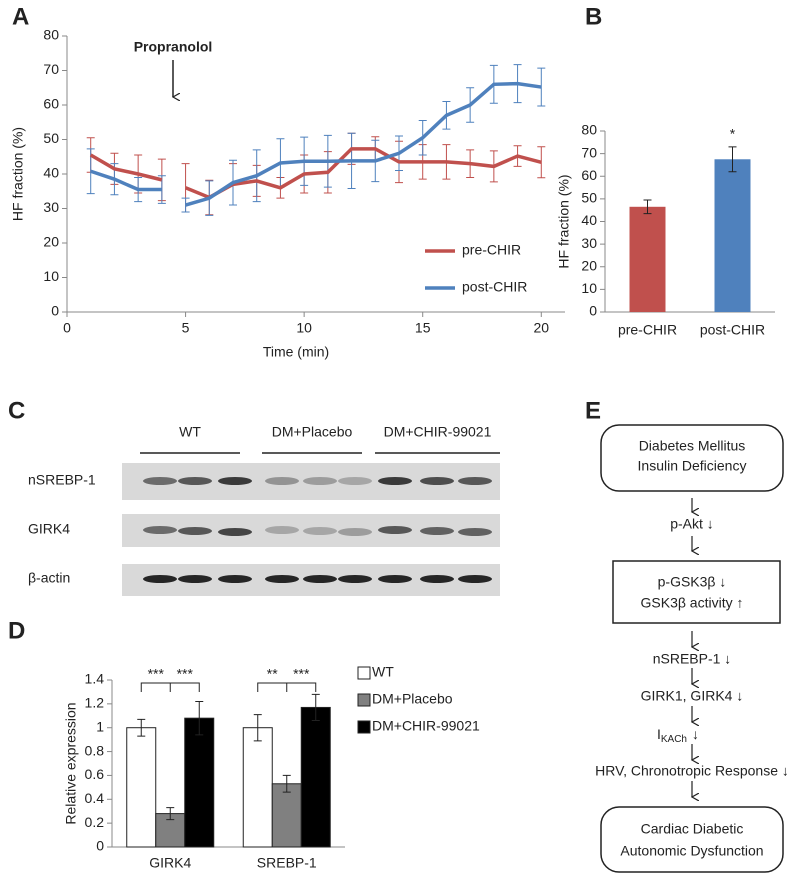 The image size is (807, 879). I want to click on panel-label: C, so click(16, 410).